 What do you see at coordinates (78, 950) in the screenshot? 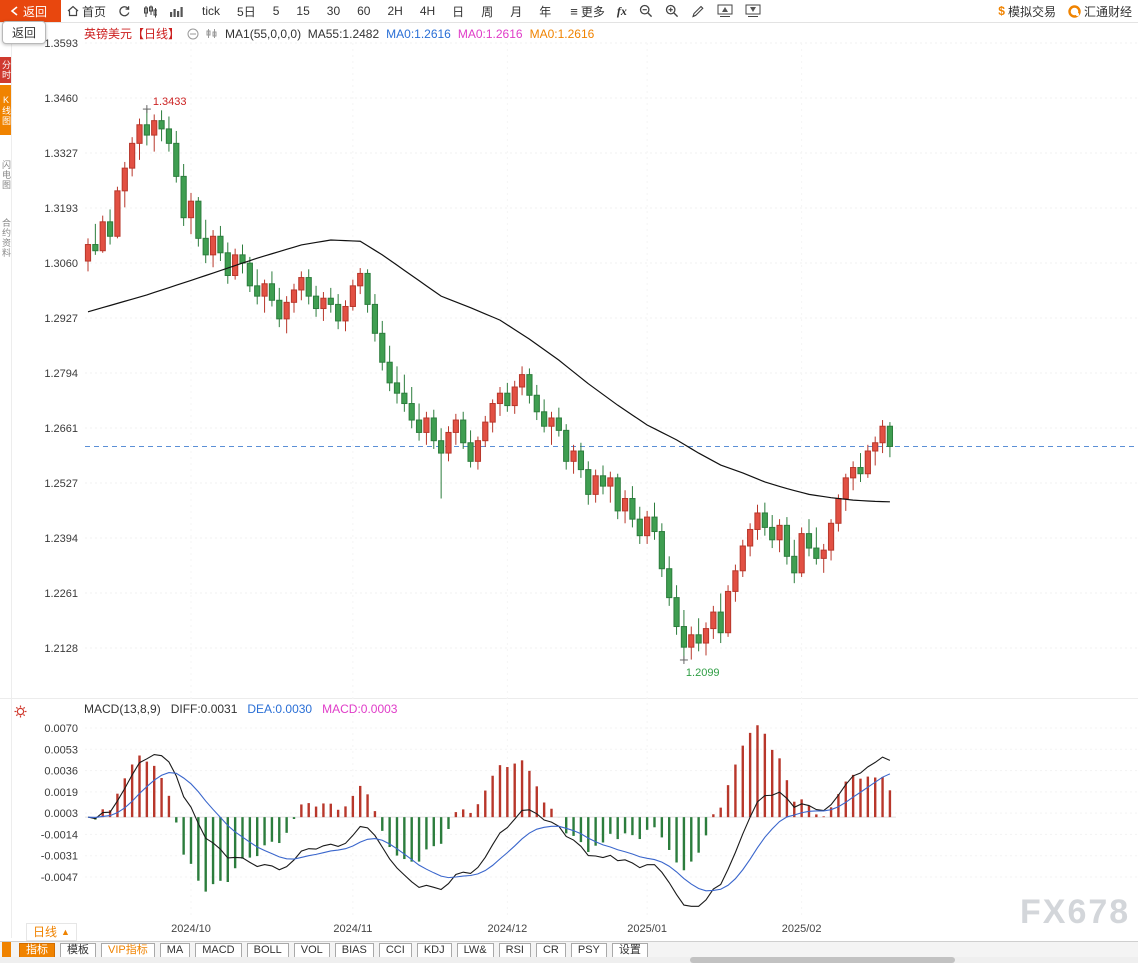
I see `tab-模板: 模板` at bounding box center [78, 950].